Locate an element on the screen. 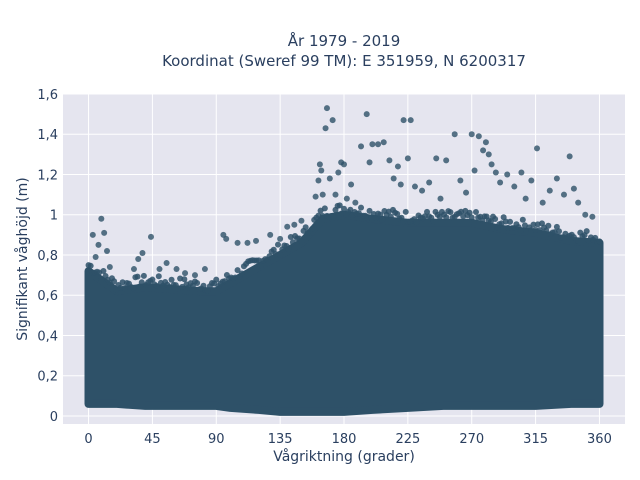 The width and height of the screenshot is (640, 480). x-tick-label: 225 is located at coordinates (407, 439).